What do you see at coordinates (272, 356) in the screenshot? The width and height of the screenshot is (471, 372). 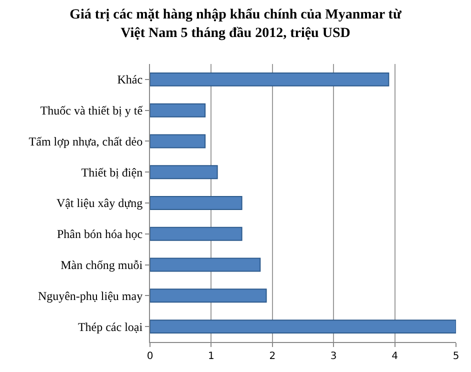 I see `x-tick-label: 2` at bounding box center [272, 356].